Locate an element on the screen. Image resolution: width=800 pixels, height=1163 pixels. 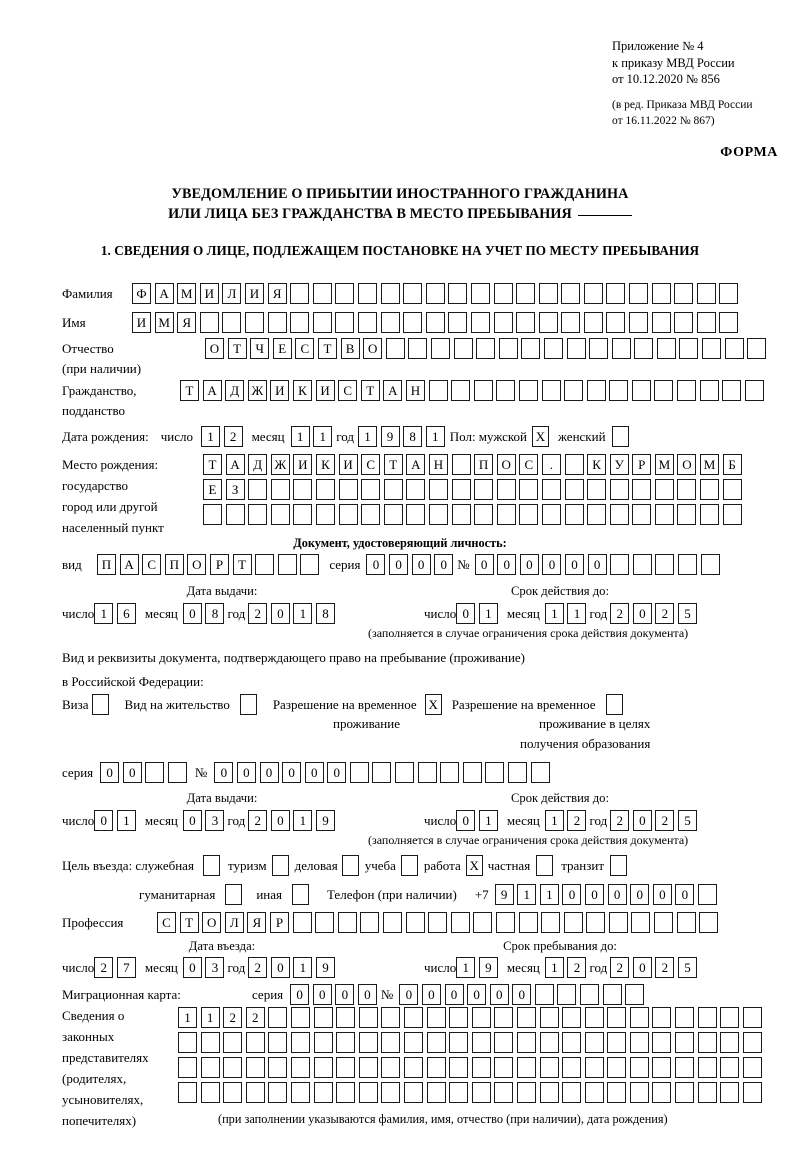
form-cell: 5 is located at coordinates (688, 613).